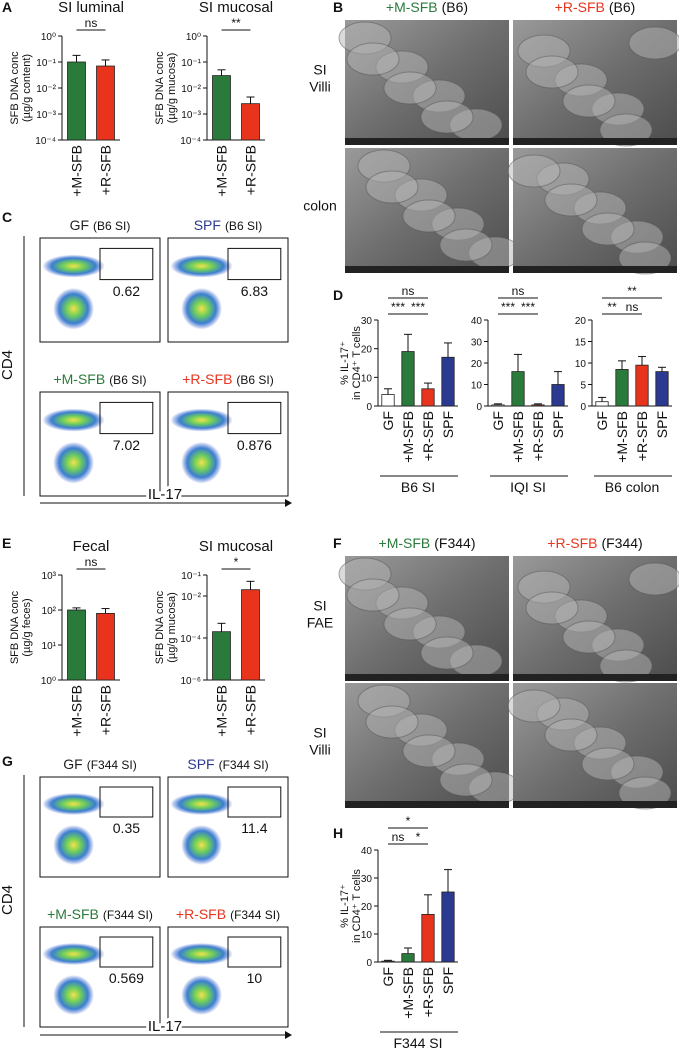 Image resolution: width=679 pixels, height=1050 pixels. I want to click on y-axis-label: CD4, so click(8, 365).